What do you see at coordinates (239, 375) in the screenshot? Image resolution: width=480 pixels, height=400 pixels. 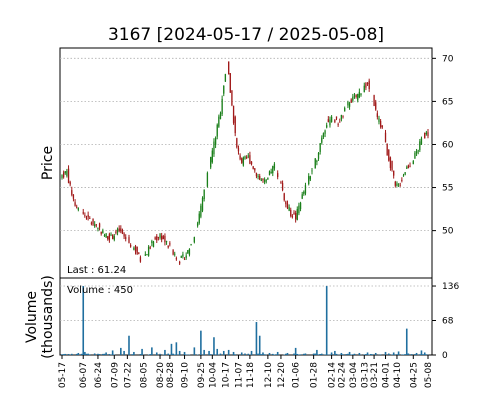 I see `x-tick-label: 11-07` at bounding box center [239, 375].